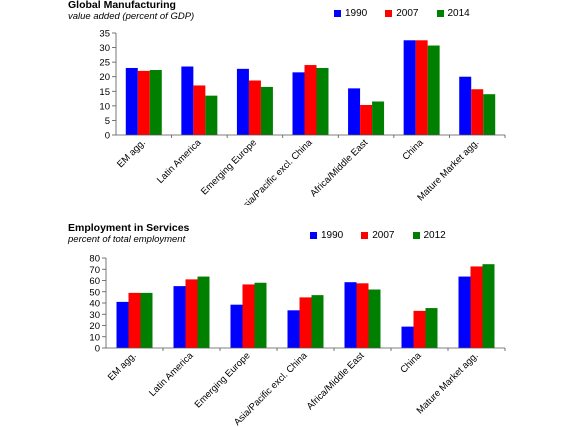 Image resolution: width=570 pixels, height=427 pixels. Describe the element at coordinates (107, 121) in the screenshot. I see `y-tick-label: 5` at that location.